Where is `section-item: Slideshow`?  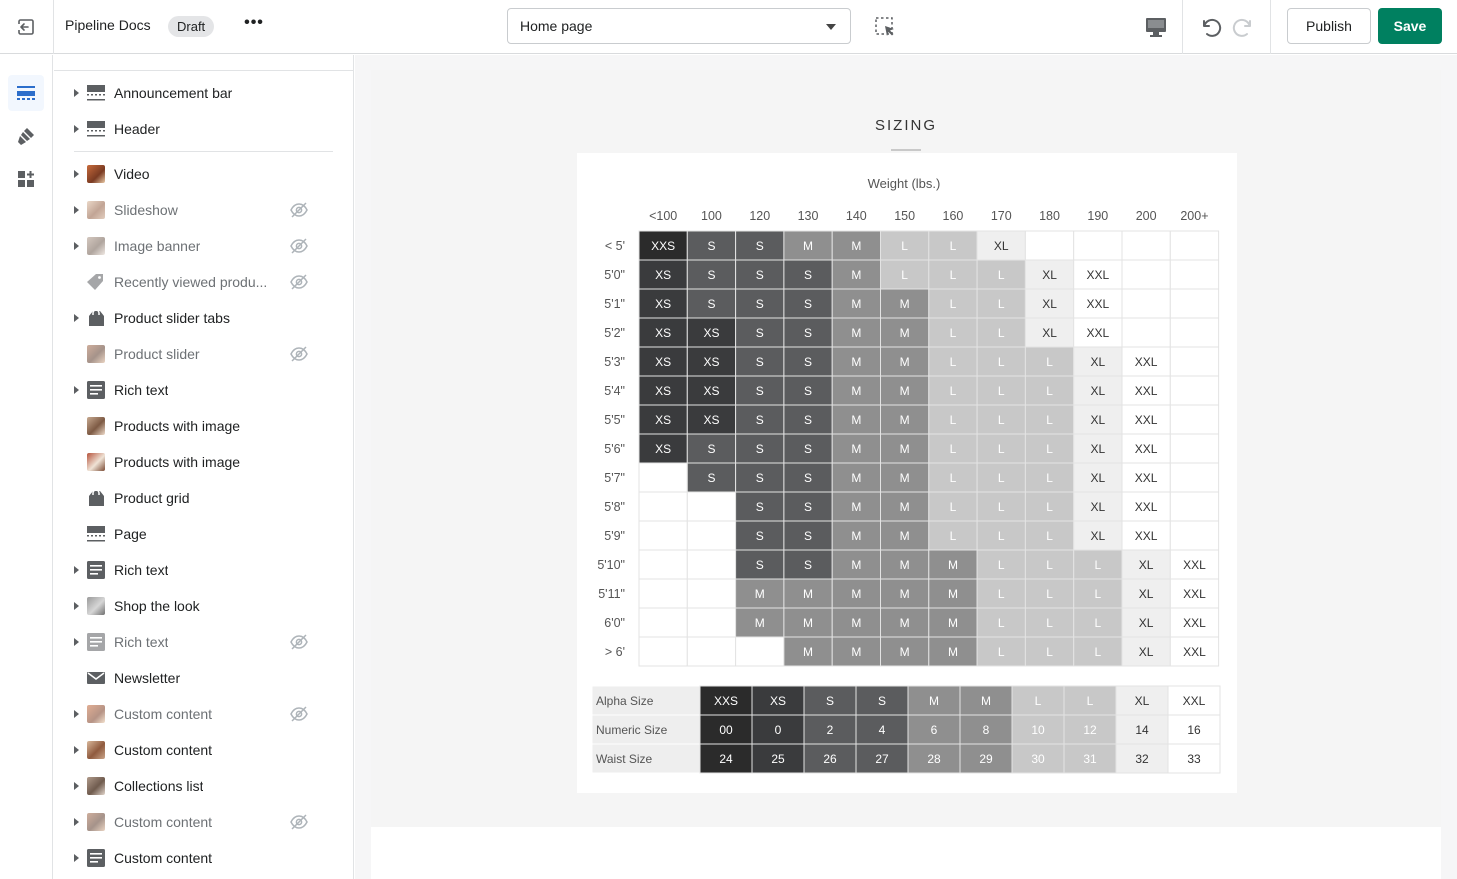 section-item: Slideshow is located at coordinates (203, 210).